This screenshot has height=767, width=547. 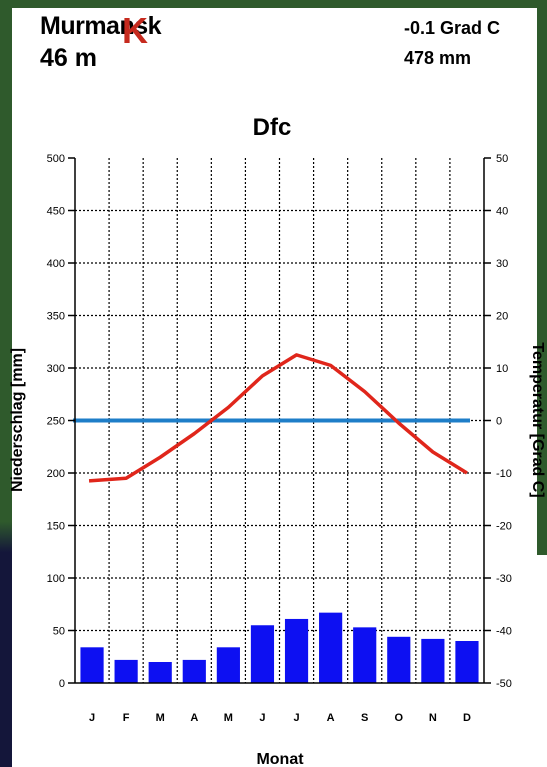 I want to click on annual-precipitation: 478 mm, so click(x=438, y=58).